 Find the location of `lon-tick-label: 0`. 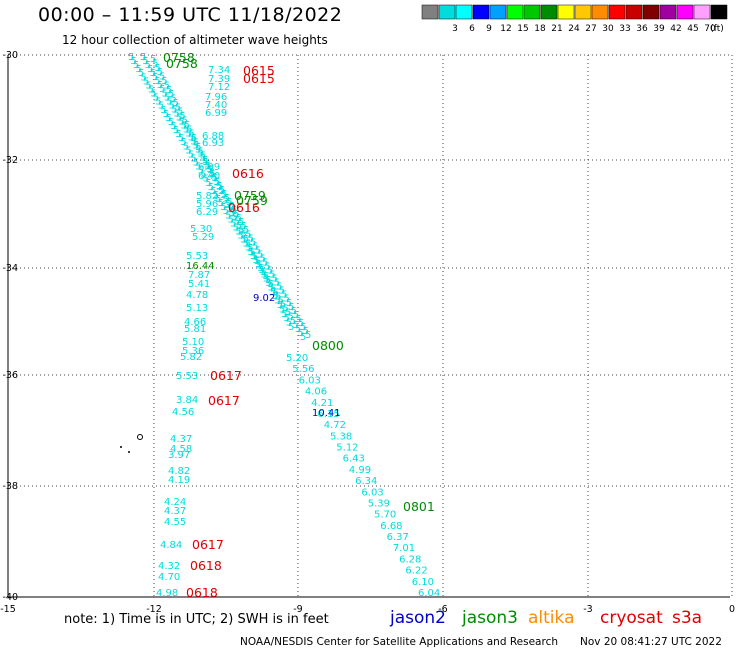

lon-tick-label: 0 is located at coordinates (732, 608).